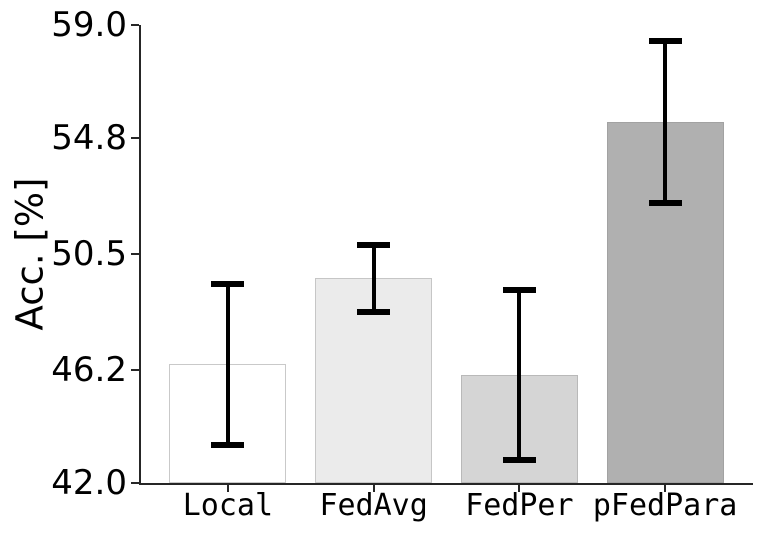 The image size is (761, 533). Describe the element at coordinates (140, 255) in the screenshot. I see `y-axis-spine` at that location.